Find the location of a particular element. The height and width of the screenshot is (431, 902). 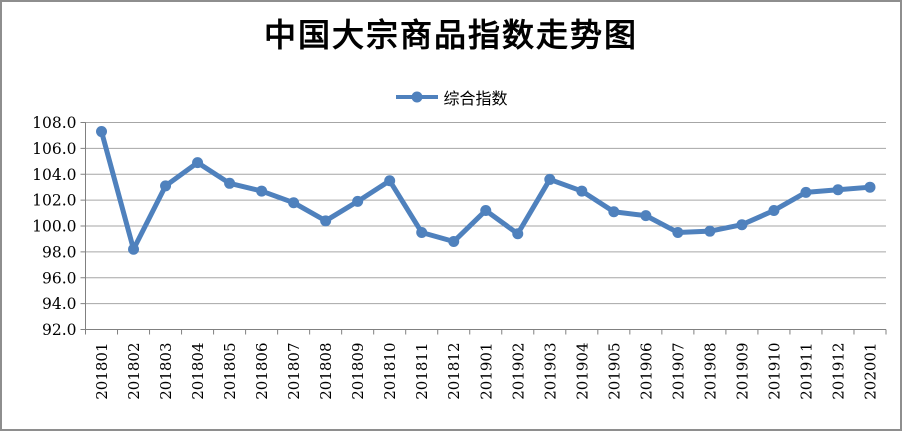

y-axis-tick-label: 92.0 is located at coordinates (59, 330).